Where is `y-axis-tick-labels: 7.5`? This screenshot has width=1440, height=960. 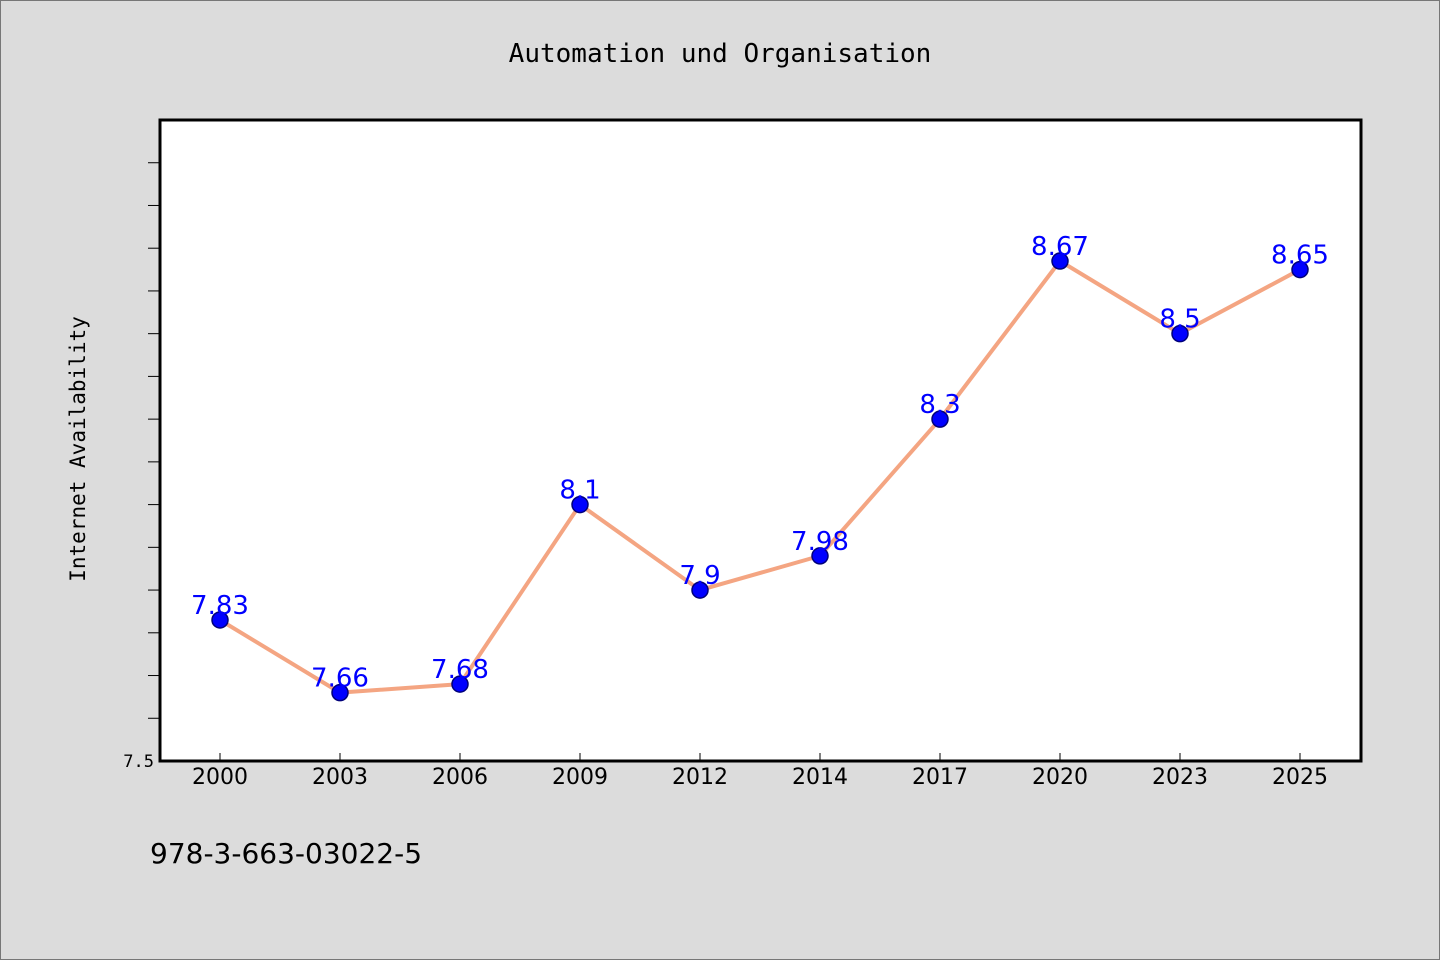 y-axis-tick-labels: 7.5 is located at coordinates (138, 762).